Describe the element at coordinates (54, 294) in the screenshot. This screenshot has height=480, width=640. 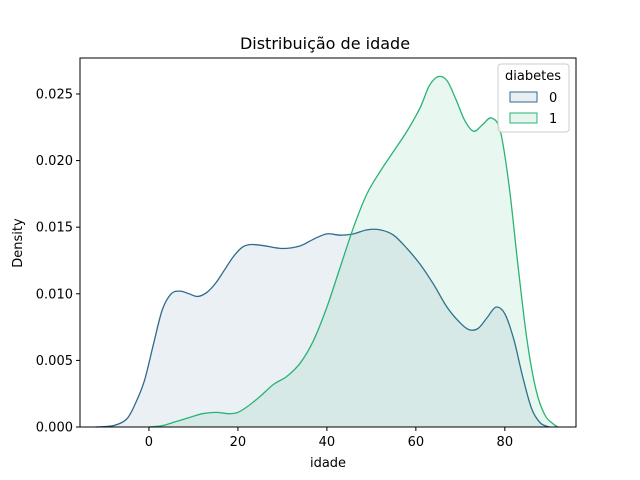
I see `y-tick-label: 0.010` at that location.